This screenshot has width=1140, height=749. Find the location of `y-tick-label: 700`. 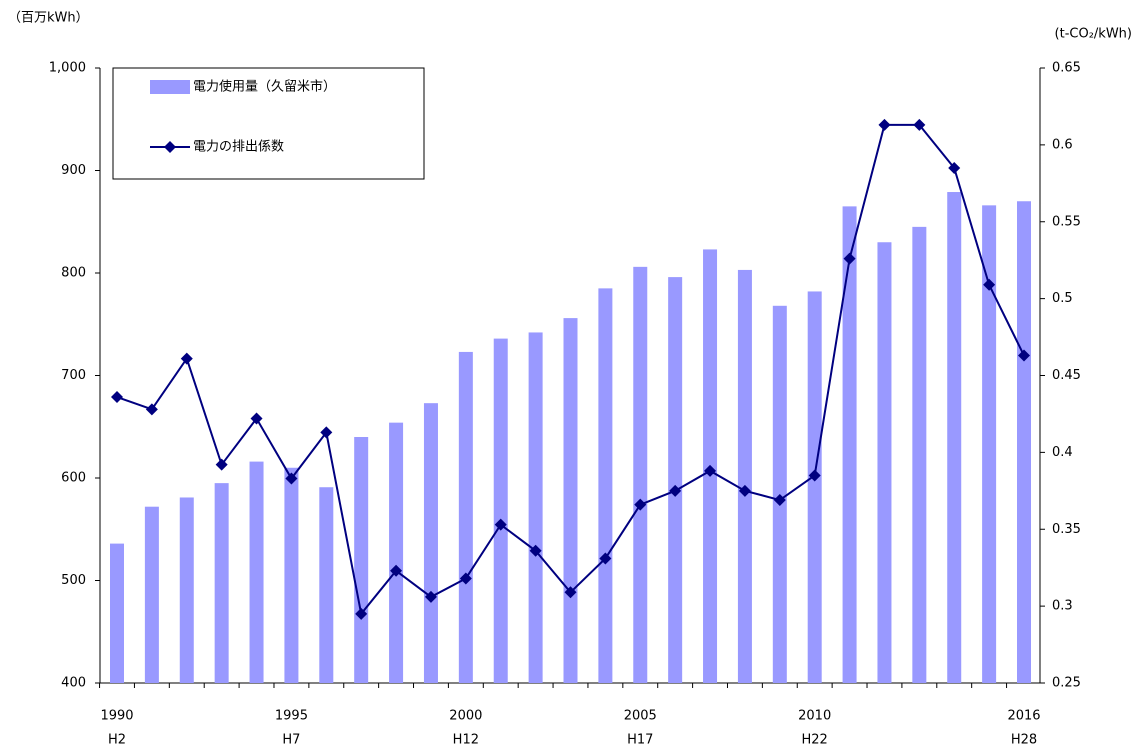

y-tick-label: 700 is located at coordinates (73, 375).